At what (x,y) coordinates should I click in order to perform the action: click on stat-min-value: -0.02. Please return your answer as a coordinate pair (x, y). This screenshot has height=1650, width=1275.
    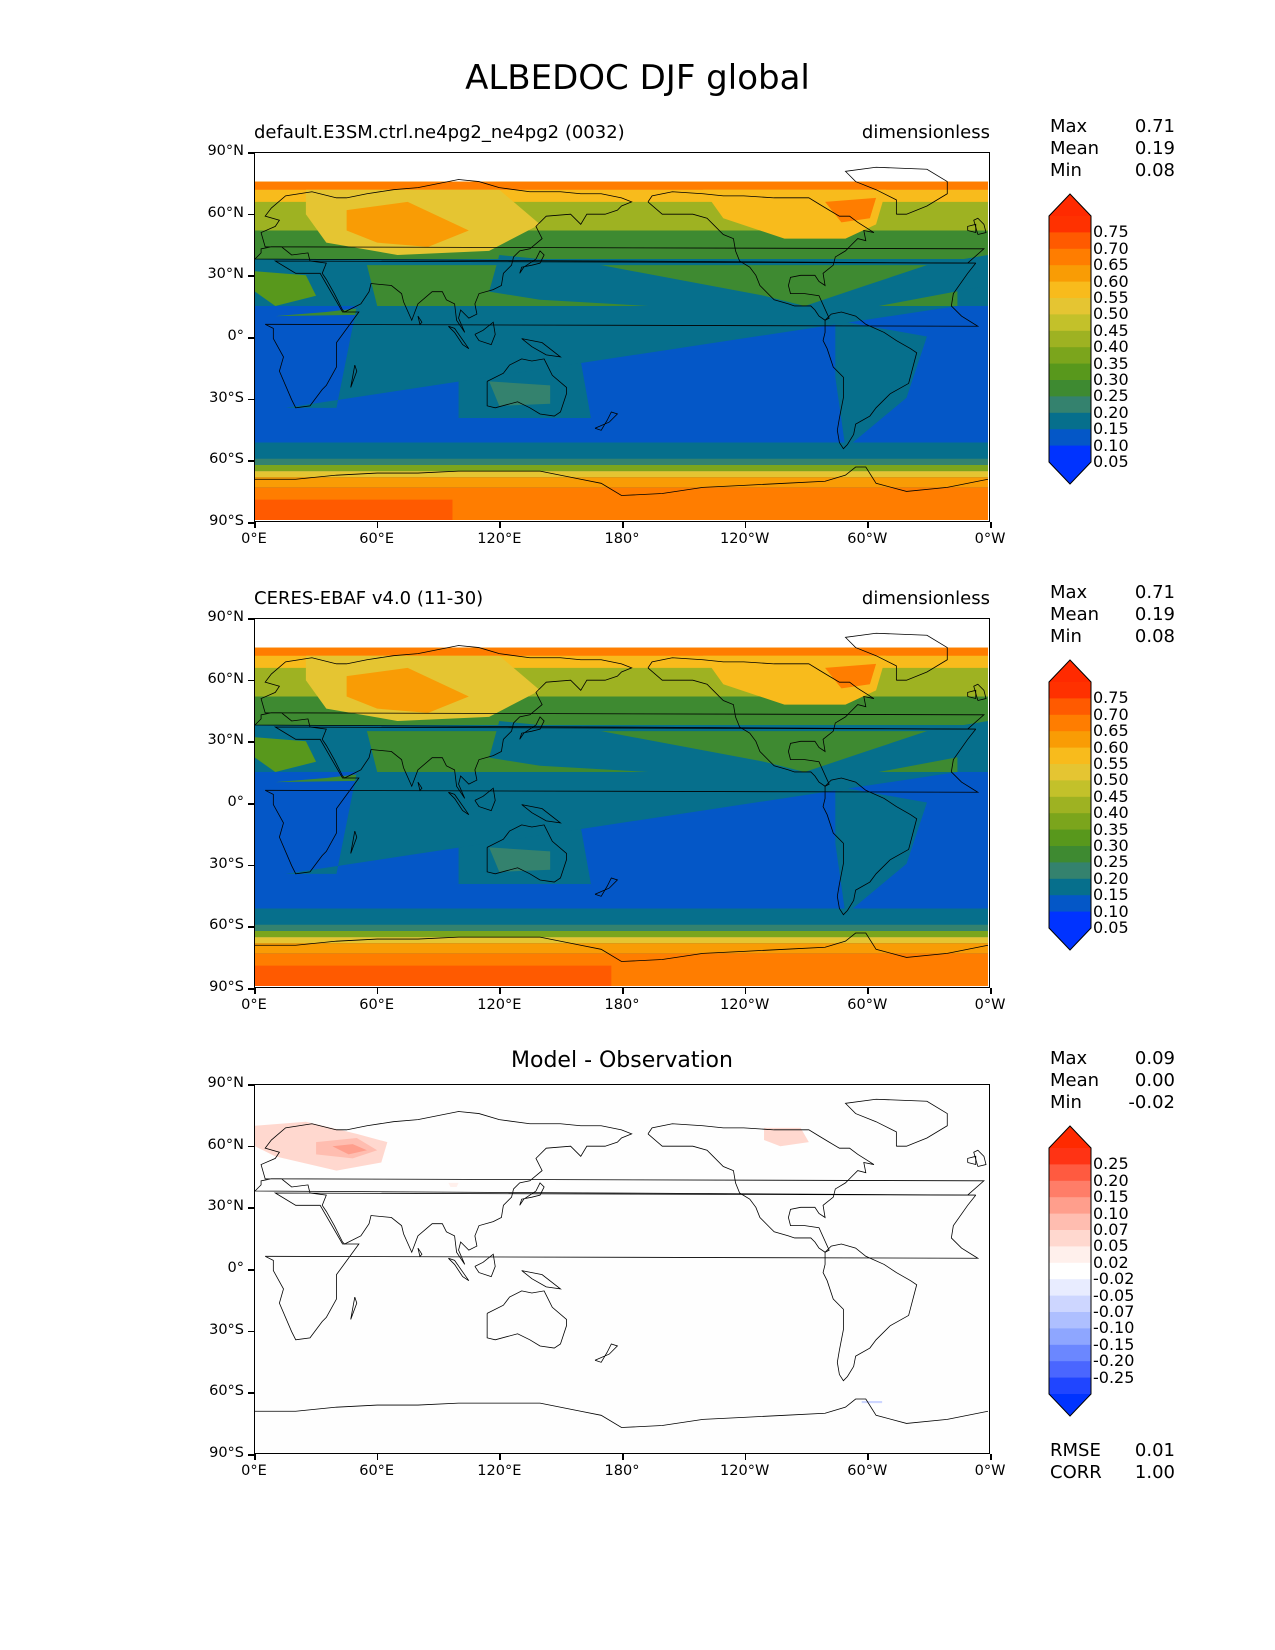
    Looking at the image, I should click on (1151, 1102).